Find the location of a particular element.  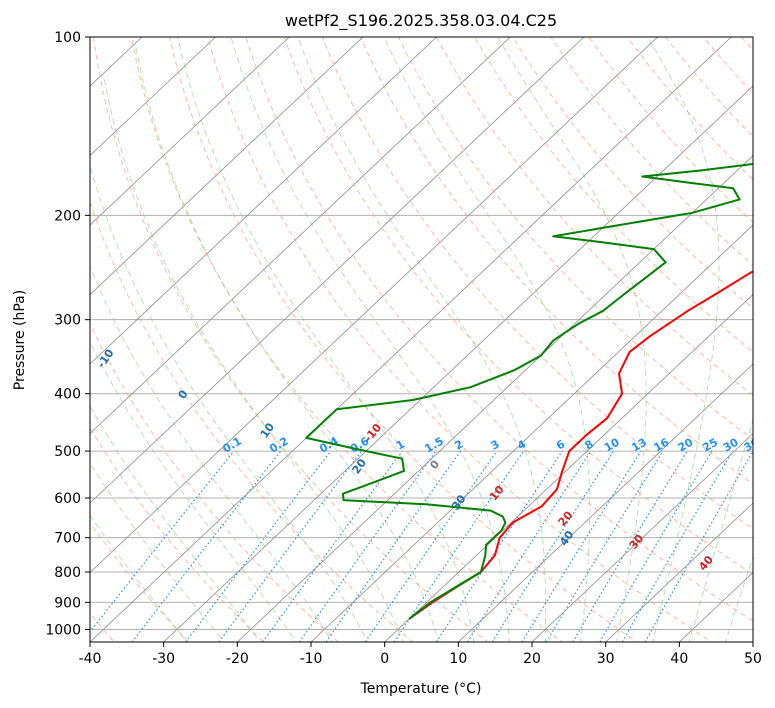

x-tick-label: 50 is located at coordinates (753, 659).